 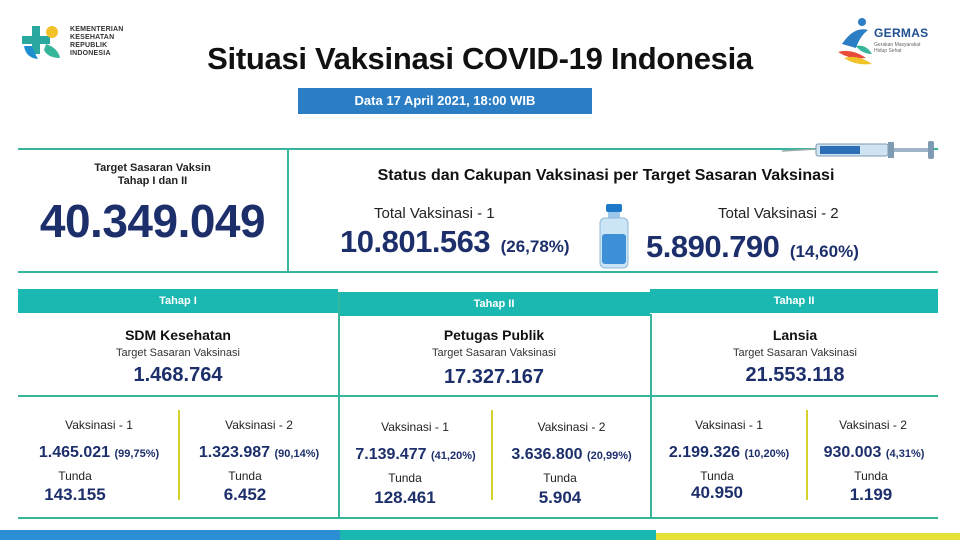 I want to click on v2-tunda-petugas: 5.904, so click(x=560, y=497).